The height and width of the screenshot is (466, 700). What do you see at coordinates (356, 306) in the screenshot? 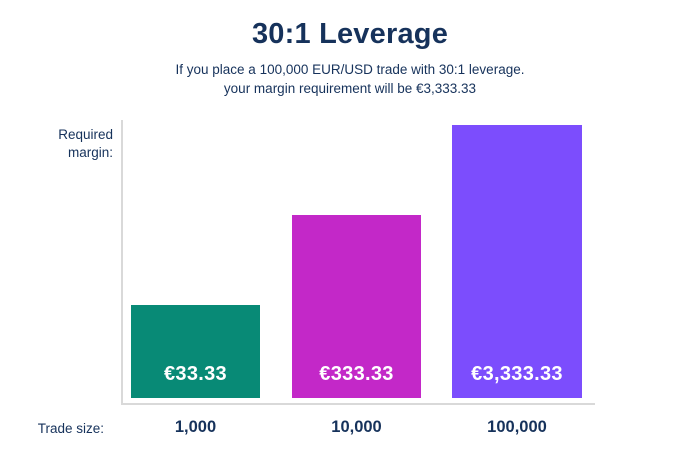
I see `bar-trade-size-10000: €333.33` at bounding box center [356, 306].